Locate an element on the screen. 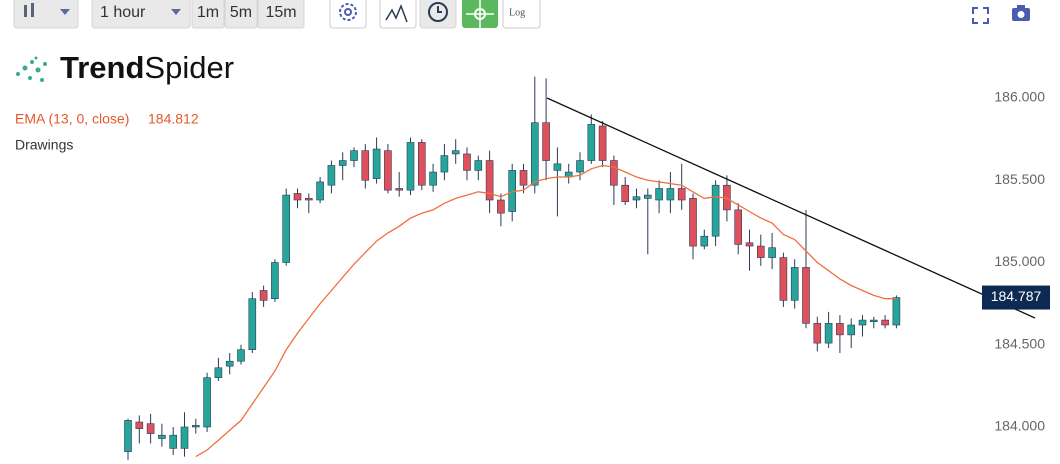  y-tick-label: 184.000 is located at coordinates (1019, 426).